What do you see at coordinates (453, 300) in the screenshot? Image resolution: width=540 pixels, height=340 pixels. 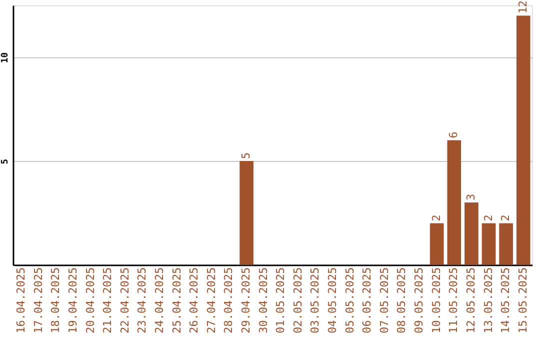 I see `x-tick-label: 11.05.2025` at bounding box center [453, 300].